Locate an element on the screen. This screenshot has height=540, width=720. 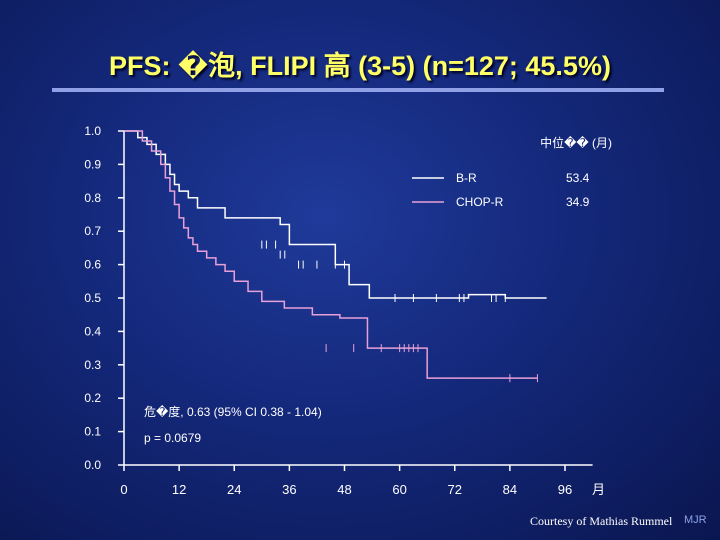
x-tick-label: 60 is located at coordinates (399, 489).